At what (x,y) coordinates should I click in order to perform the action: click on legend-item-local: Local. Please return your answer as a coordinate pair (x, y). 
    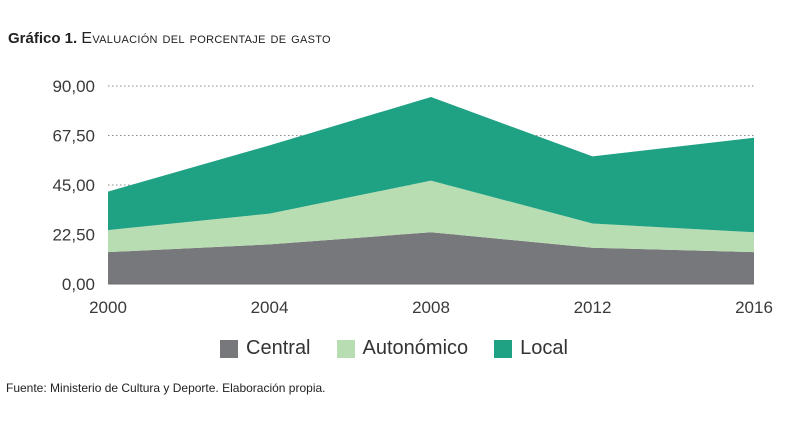
    Looking at the image, I should click on (531, 348).